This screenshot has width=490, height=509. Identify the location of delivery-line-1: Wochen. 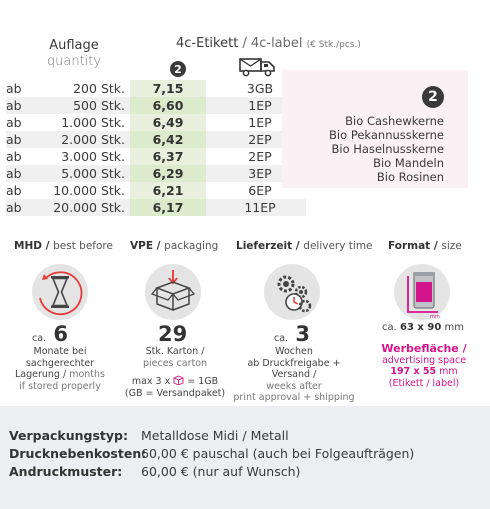
(294, 351).